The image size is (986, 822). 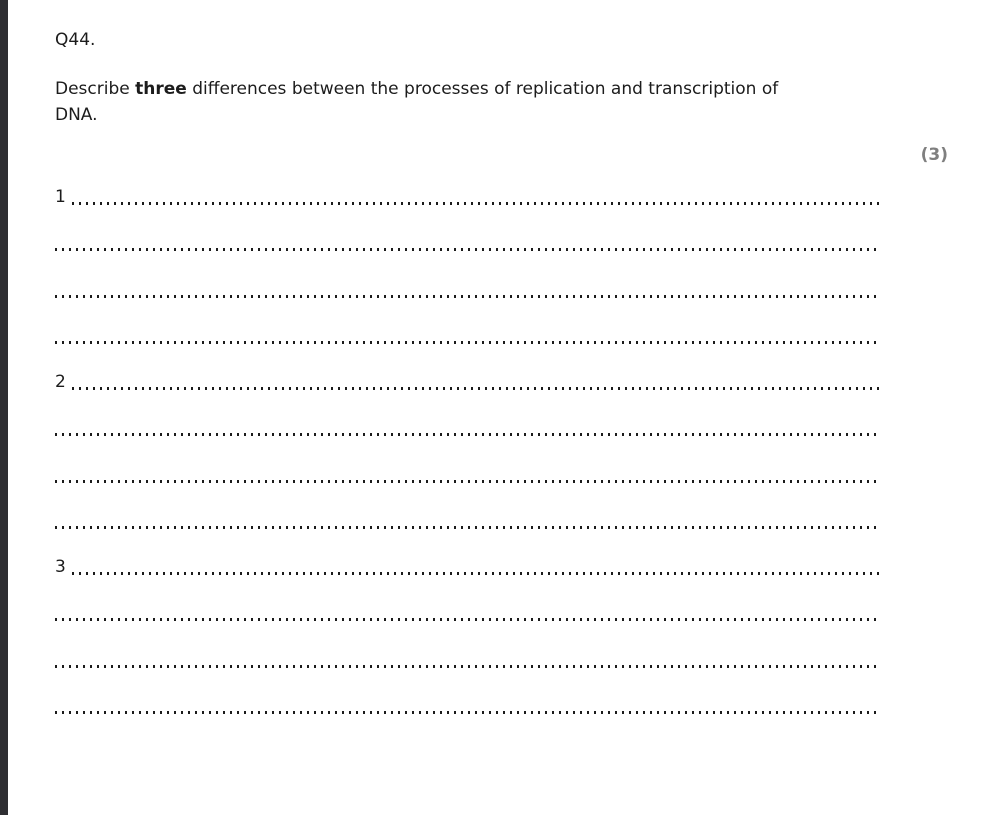 I want to click on question-number: Q44., so click(x=75, y=40).